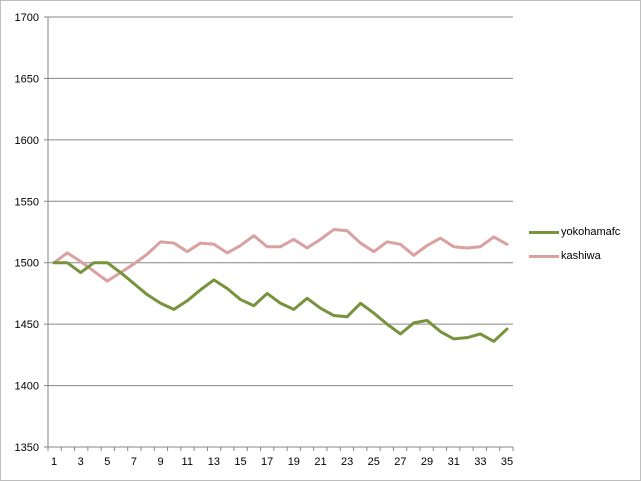 Image resolution: width=641 pixels, height=482 pixels. I want to click on legend: yokohamafc kashiwa, so click(584, 244).